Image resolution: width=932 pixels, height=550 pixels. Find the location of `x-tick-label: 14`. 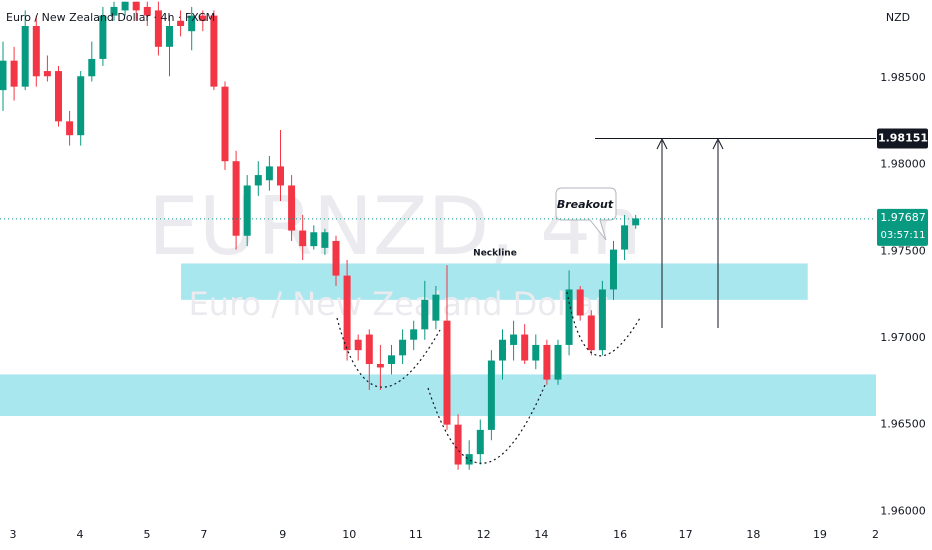

x-tick-label: 14 is located at coordinates (541, 534).